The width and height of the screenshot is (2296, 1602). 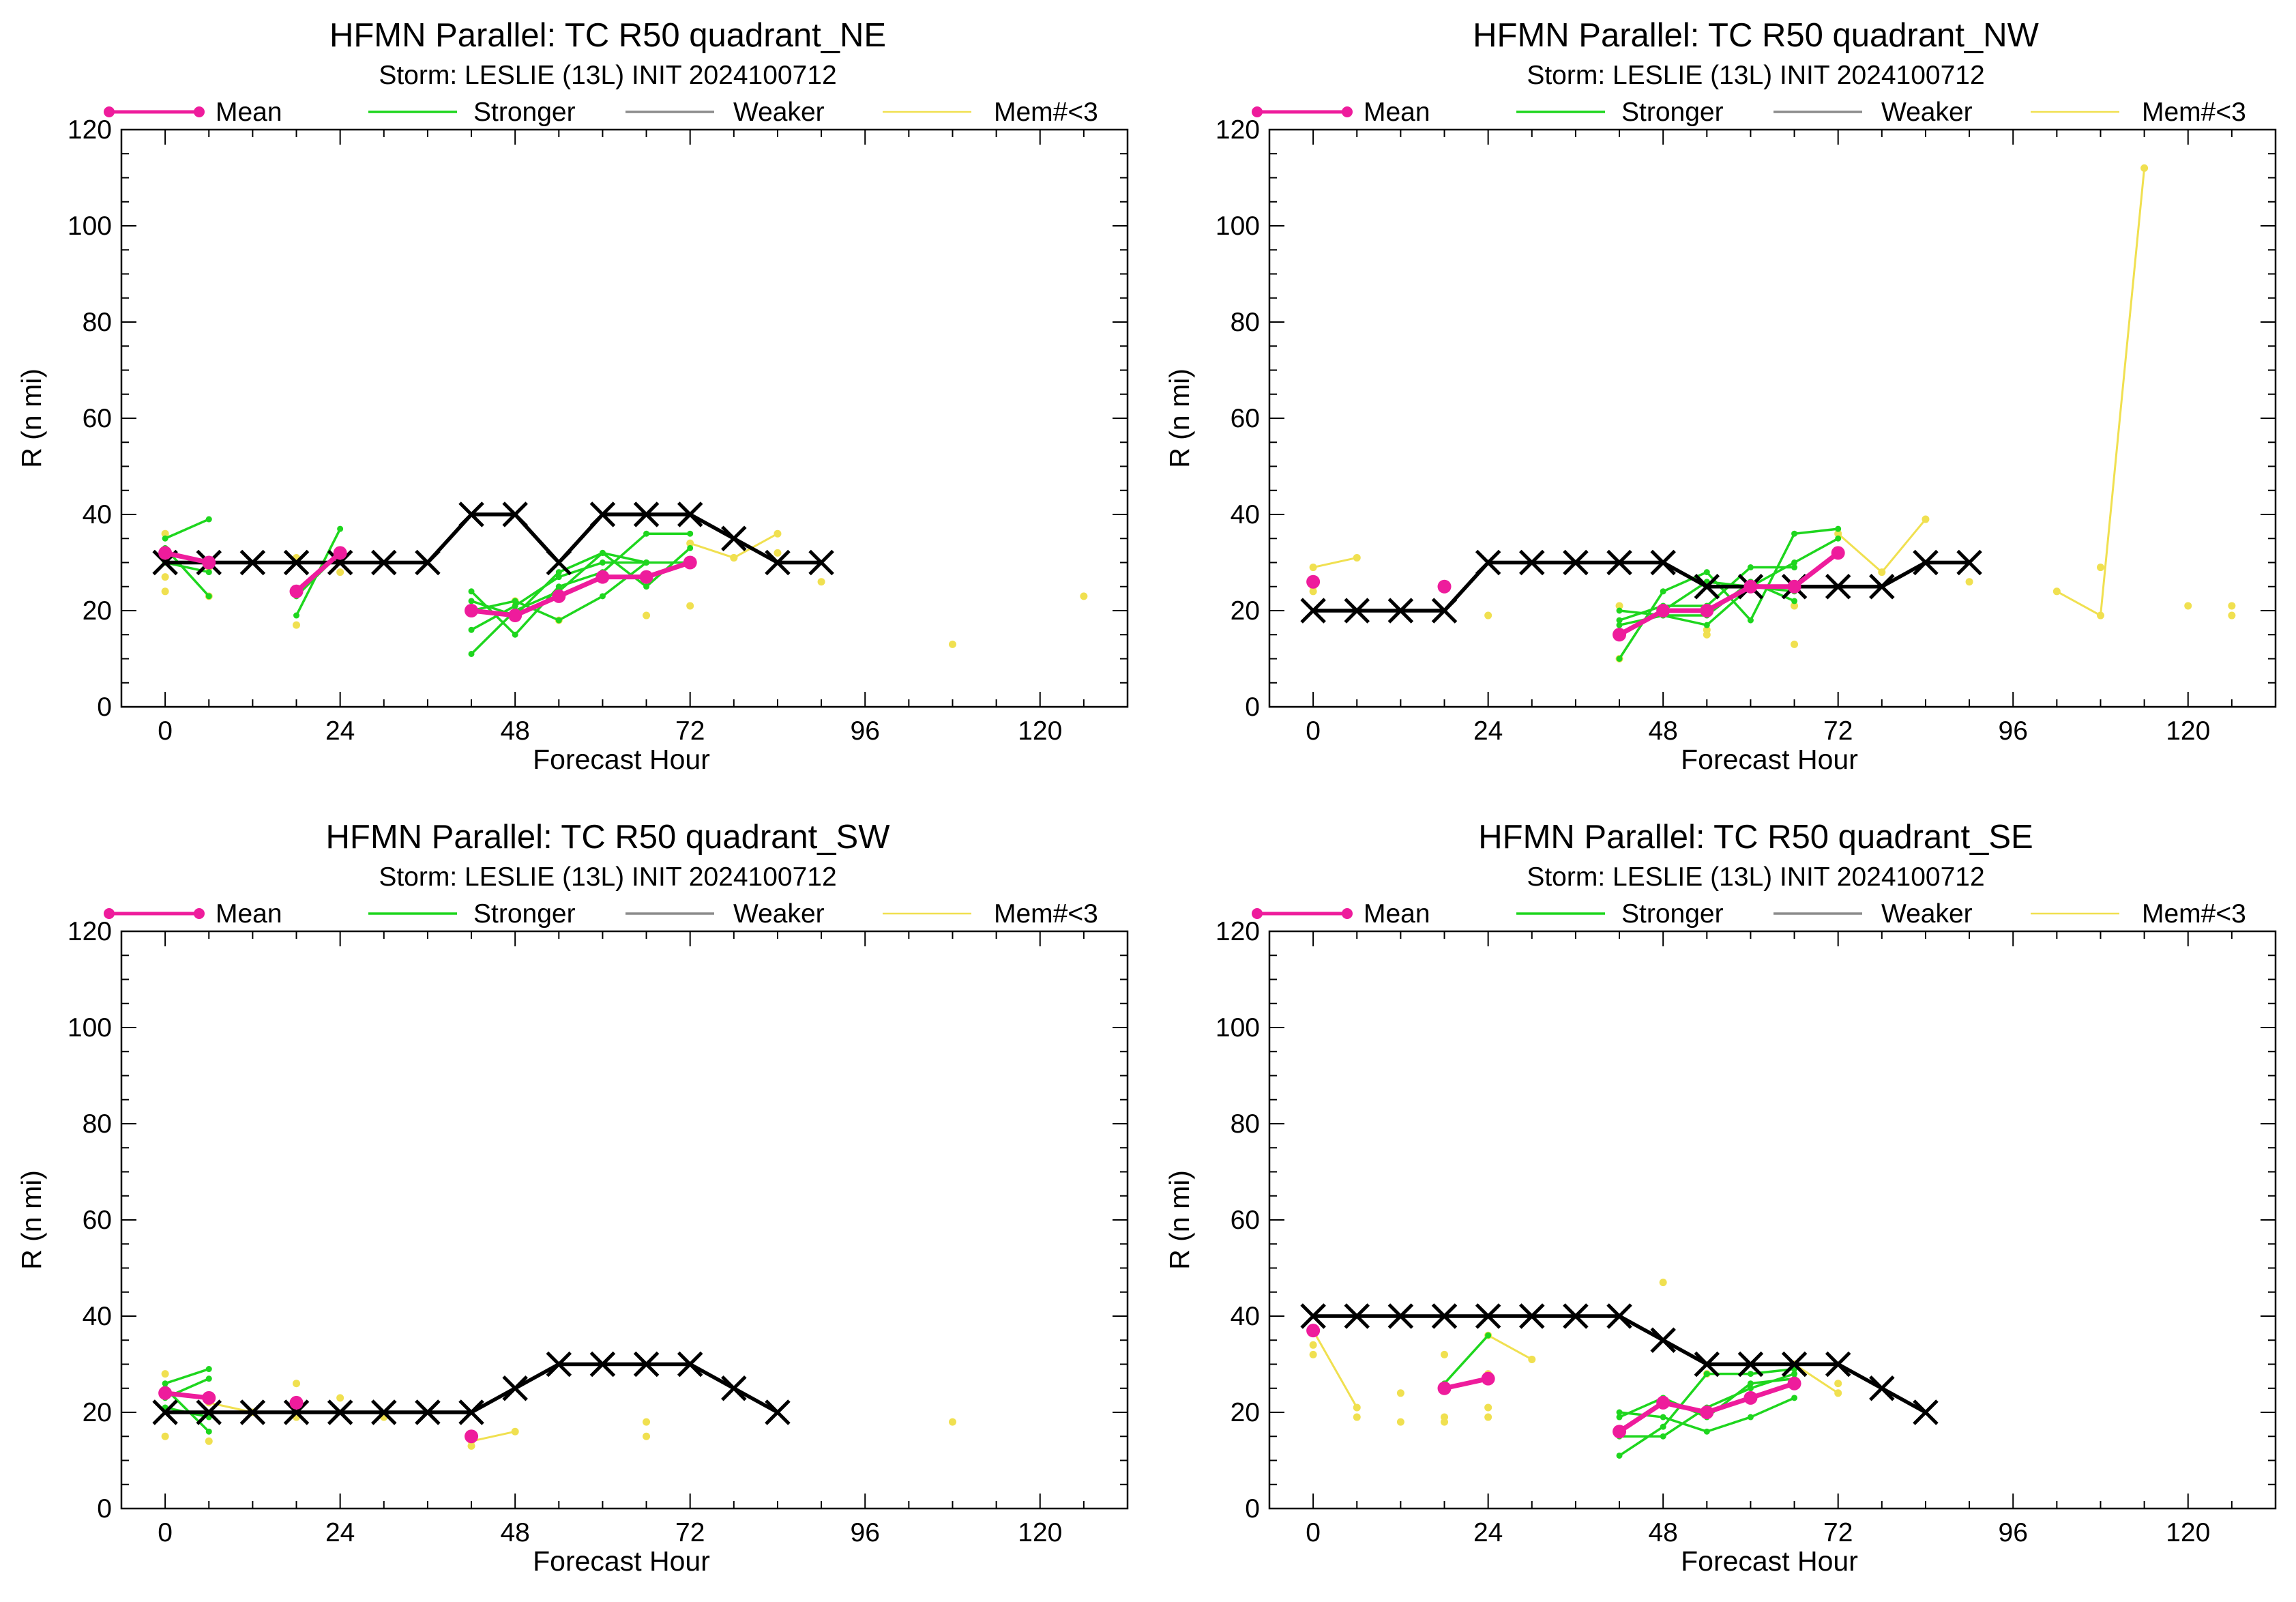 I want to click on x-axis-title: Forecast Hour, so click(x=621, y=759).